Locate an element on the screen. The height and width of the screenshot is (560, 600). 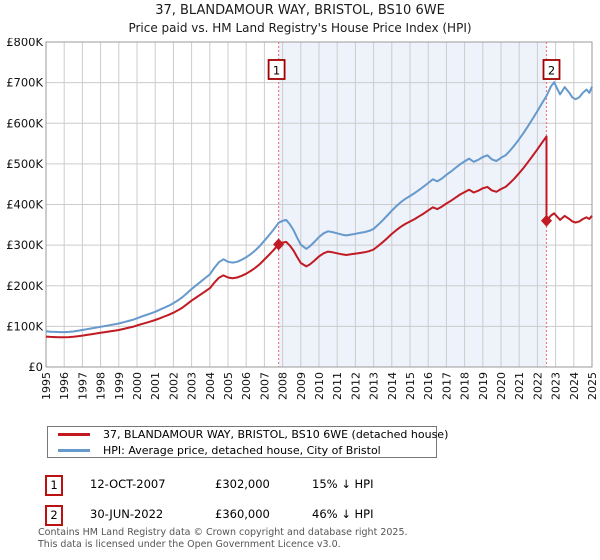
sale-2-diamond-marker is located at coordinates (546, 220).